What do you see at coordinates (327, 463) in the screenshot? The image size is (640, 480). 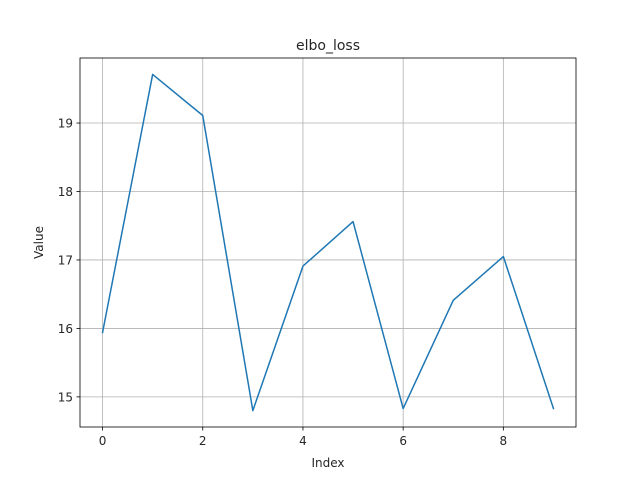 I see `x-axis-label: Index` at bounding box center [327, 463].